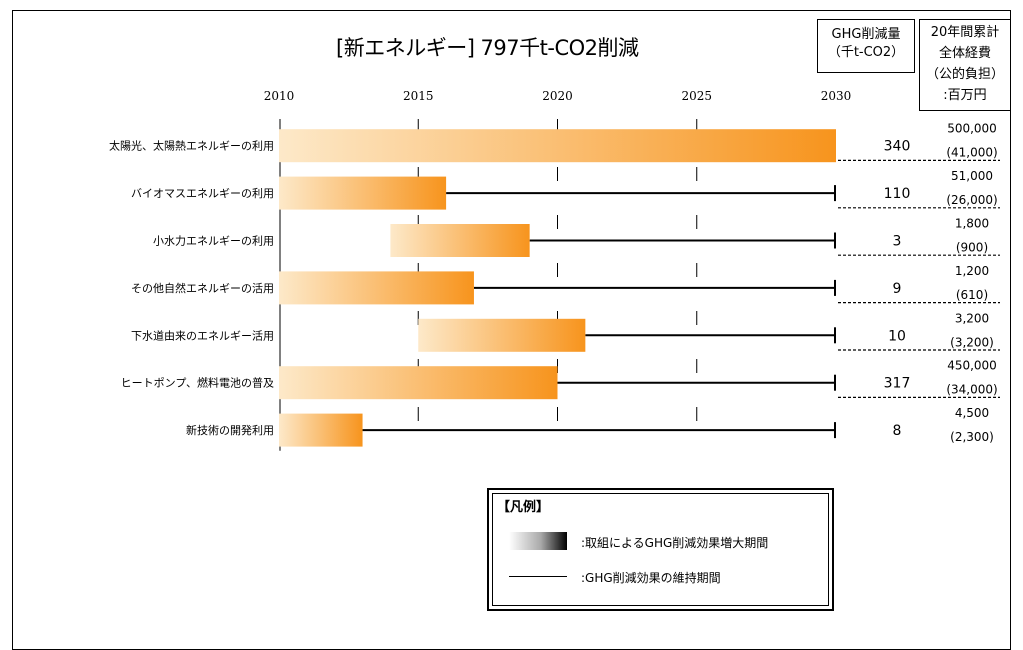 This screenshot has height=650, width=1023. Describe the element at coordinates (897, 147) in the screenshot. I see `ghg-value: 340` at that location.